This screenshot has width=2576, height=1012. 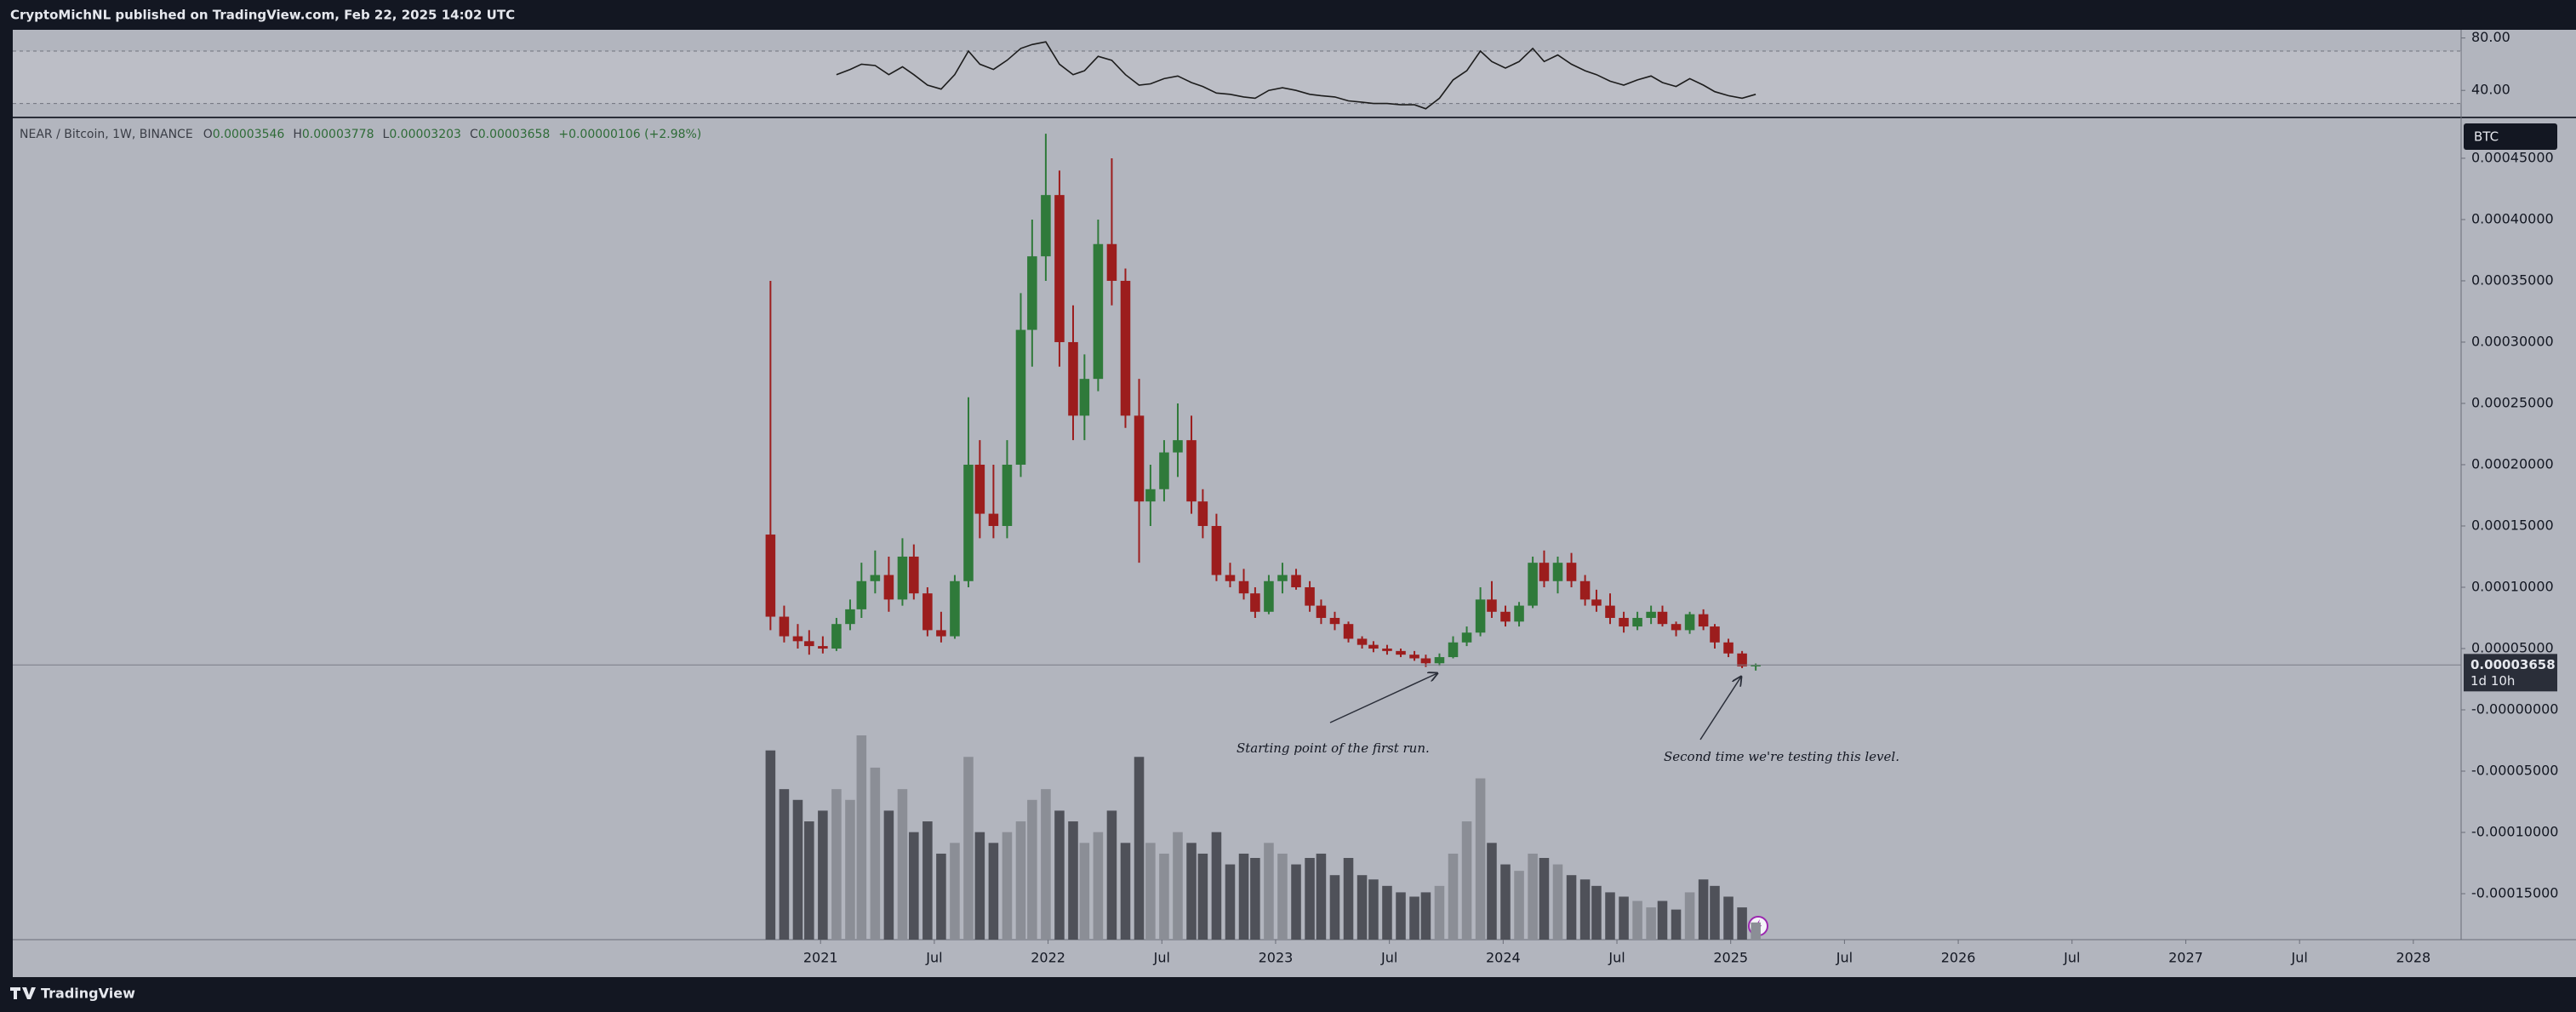 I want to click on y-tick-label: 0.00045000, so click(x=2512, y=157).